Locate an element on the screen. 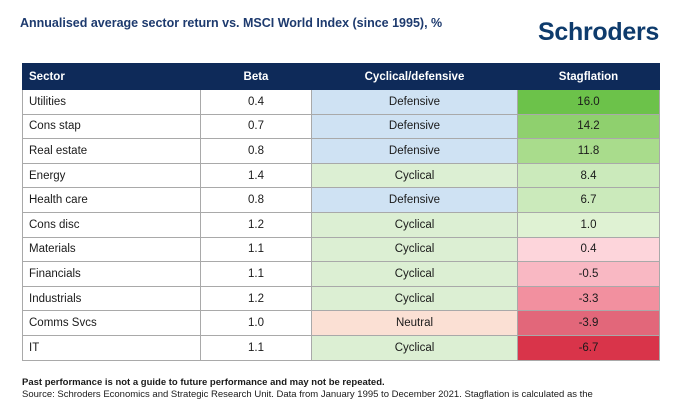 The image size is (681, 400). beta-cell: 1.0 is located at coordinates (256, 323).